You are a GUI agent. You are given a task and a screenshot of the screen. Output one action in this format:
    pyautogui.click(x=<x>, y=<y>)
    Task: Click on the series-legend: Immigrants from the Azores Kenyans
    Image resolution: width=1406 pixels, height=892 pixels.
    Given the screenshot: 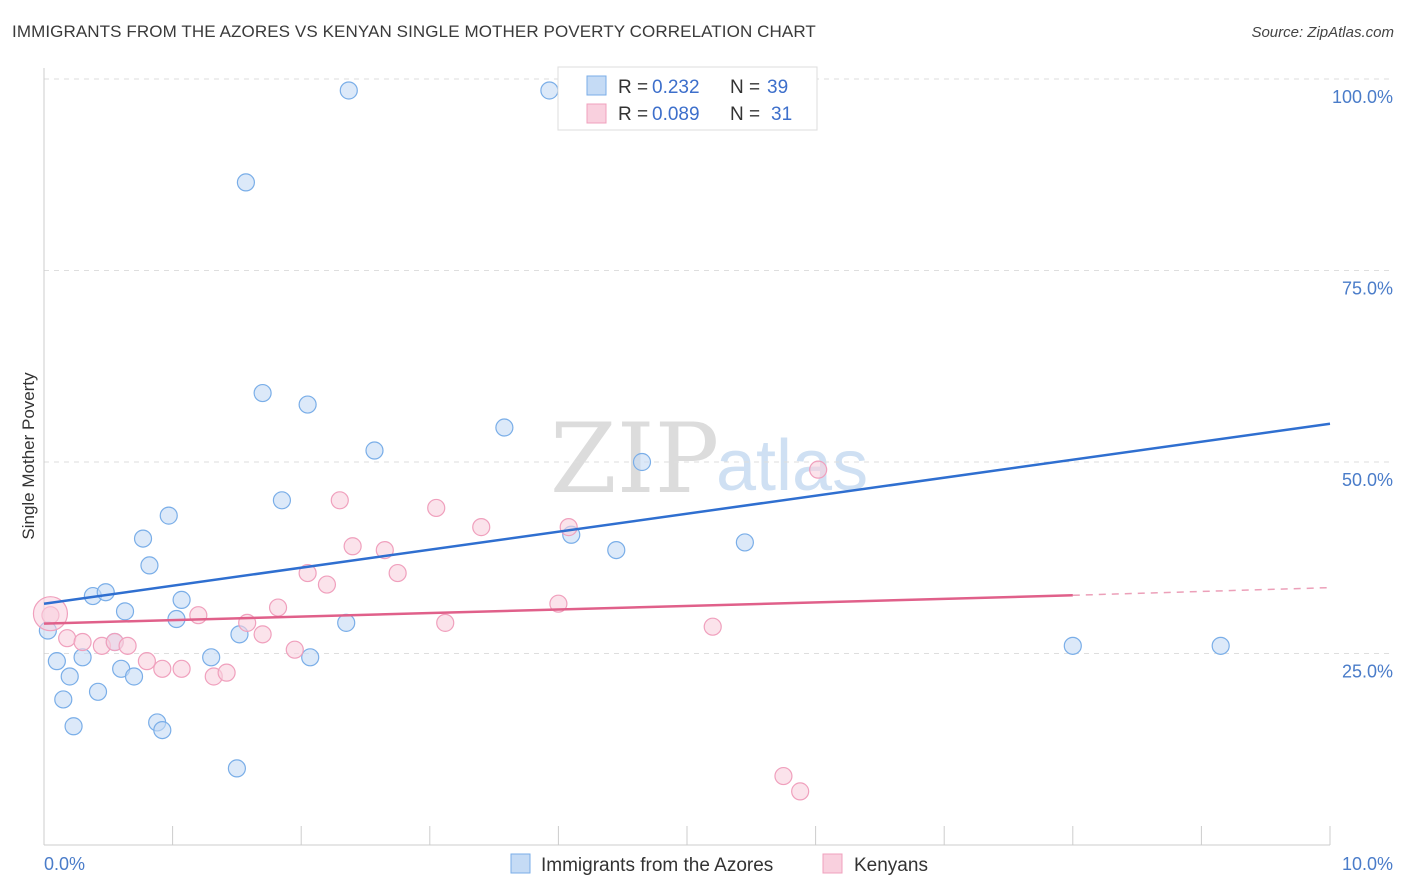 What is the action you would take?
    pyautogui.click(x=719, y=864)
    